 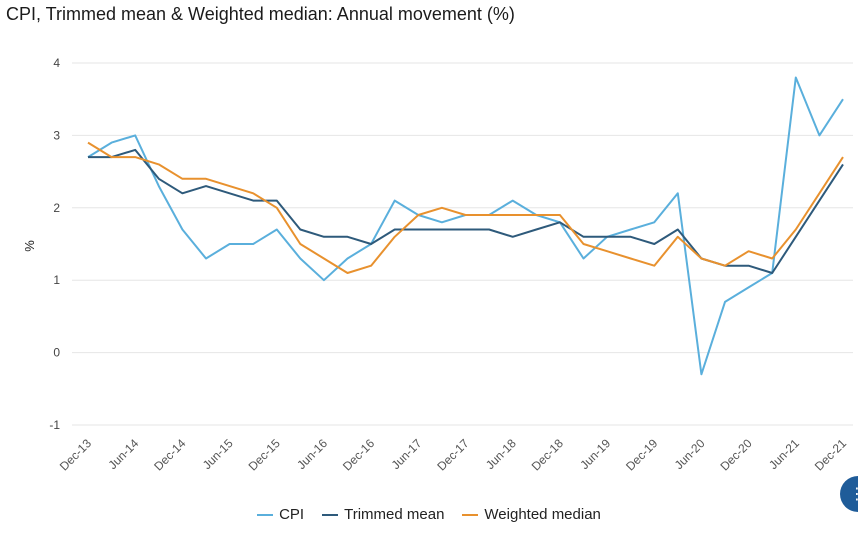 I want to click on x-tick-label: Dec-15, so click(x=264, y=454).